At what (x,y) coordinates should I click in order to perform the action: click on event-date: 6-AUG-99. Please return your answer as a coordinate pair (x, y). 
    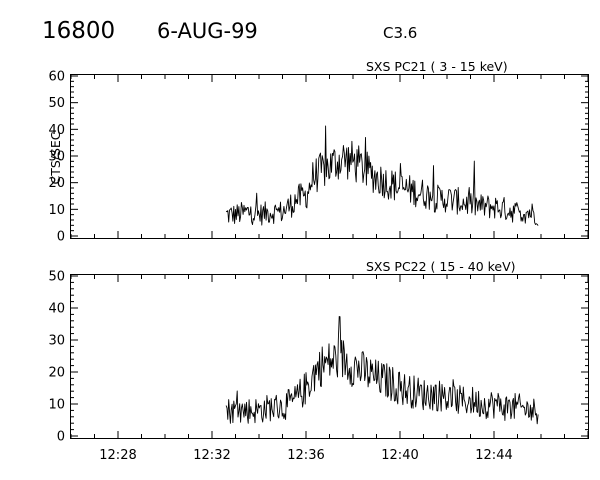
    Looking at the image, I should click on (207, 31).